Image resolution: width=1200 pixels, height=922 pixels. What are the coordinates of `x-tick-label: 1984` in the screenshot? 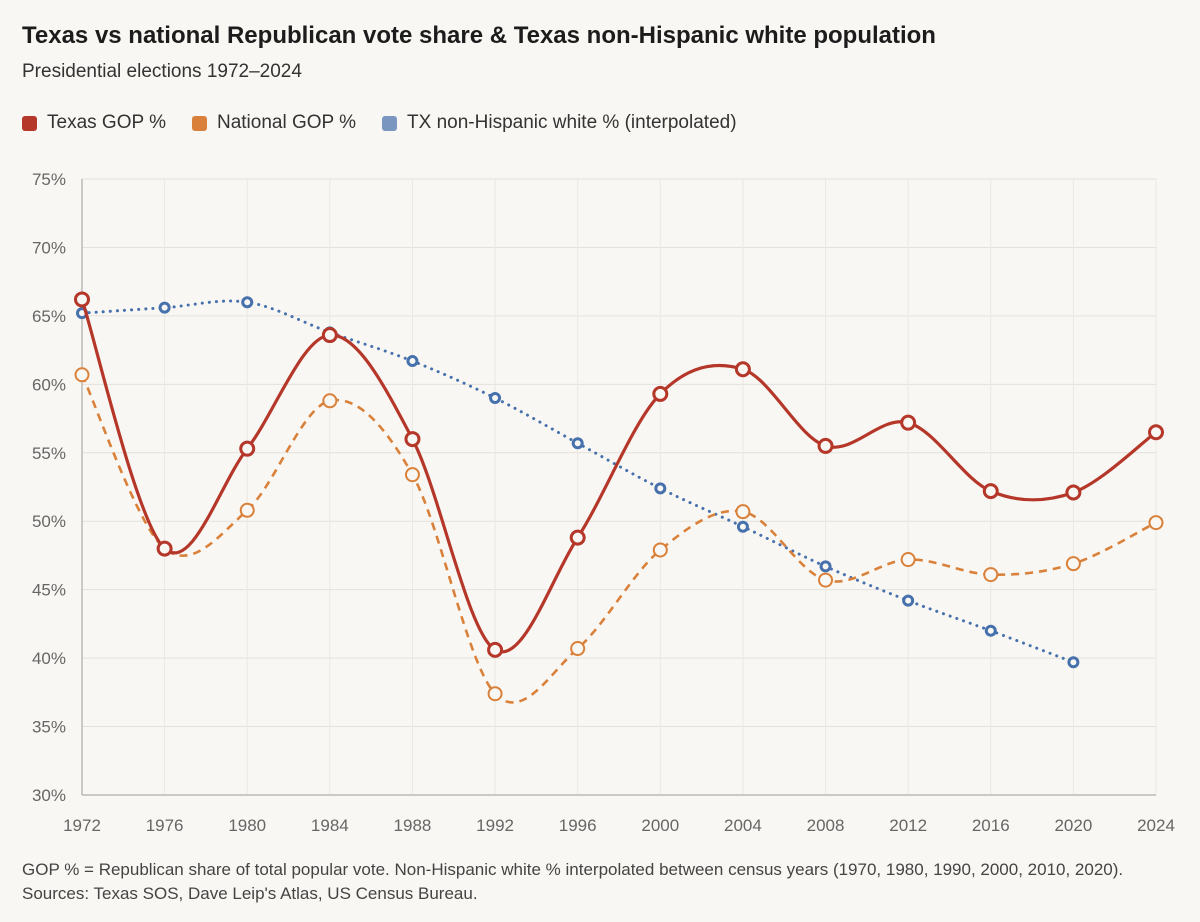 It's located at (330, 825).